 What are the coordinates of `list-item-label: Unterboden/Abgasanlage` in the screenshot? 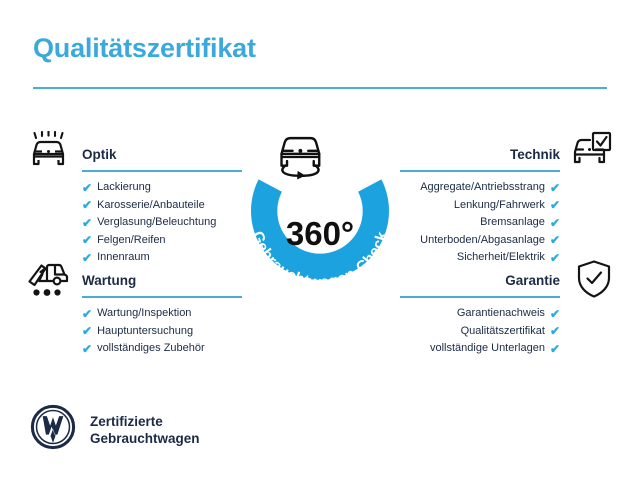 It's located at (482, 239).